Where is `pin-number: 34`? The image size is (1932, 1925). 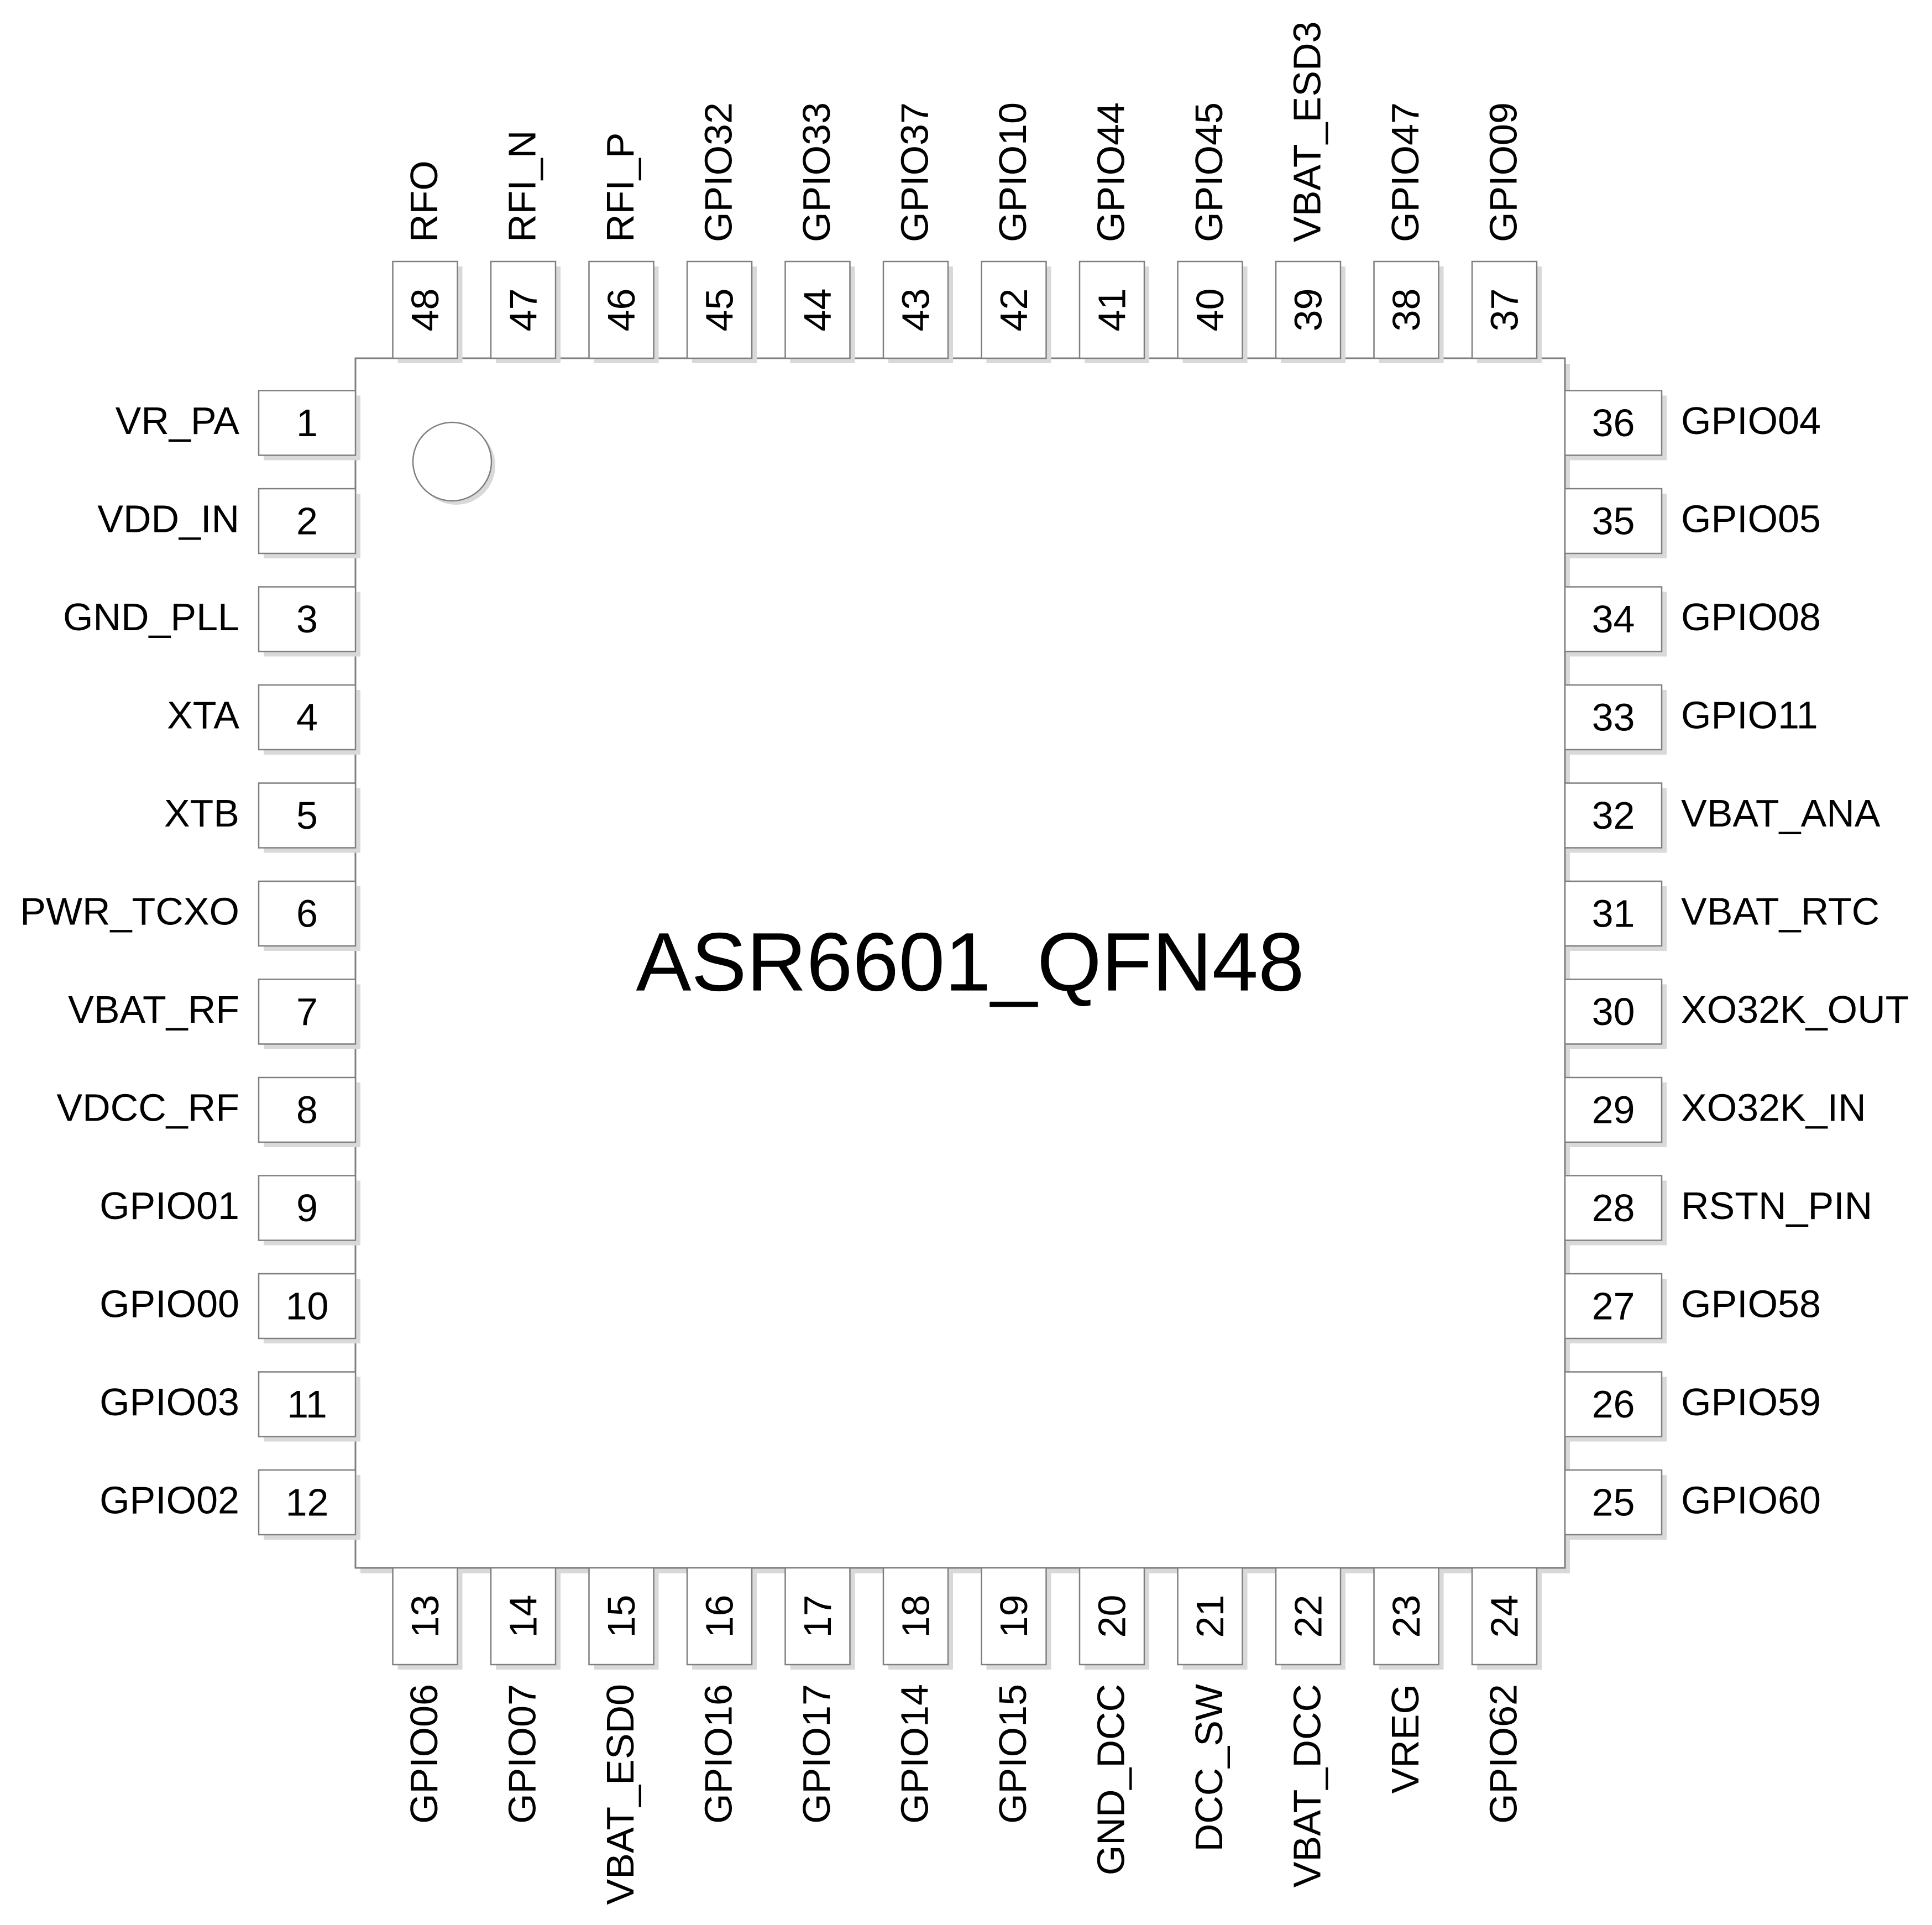
pin-number: 34 is located at coordinates (1613, 619).